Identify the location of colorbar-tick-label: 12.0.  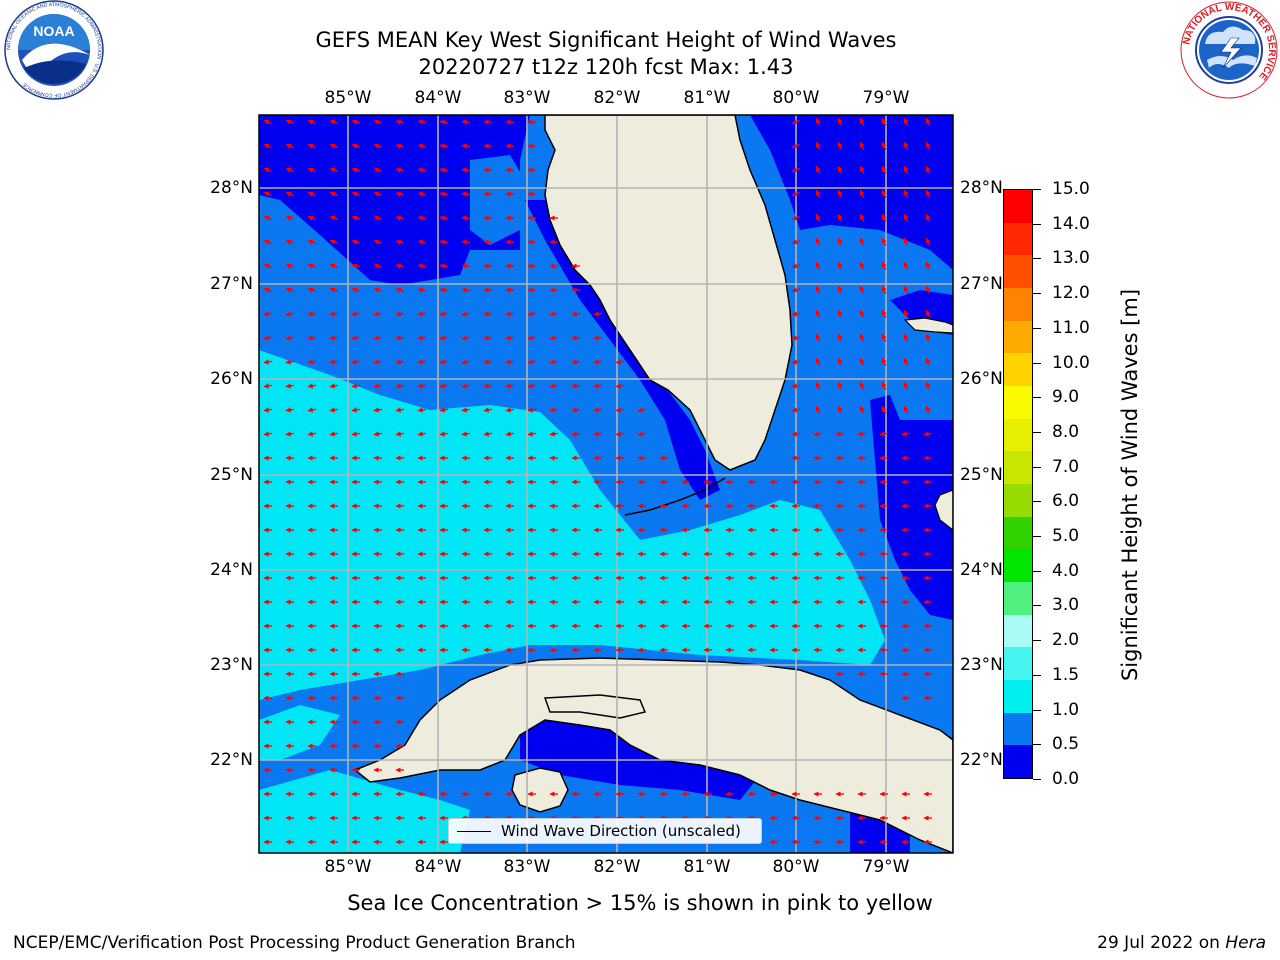
(1071, 293).